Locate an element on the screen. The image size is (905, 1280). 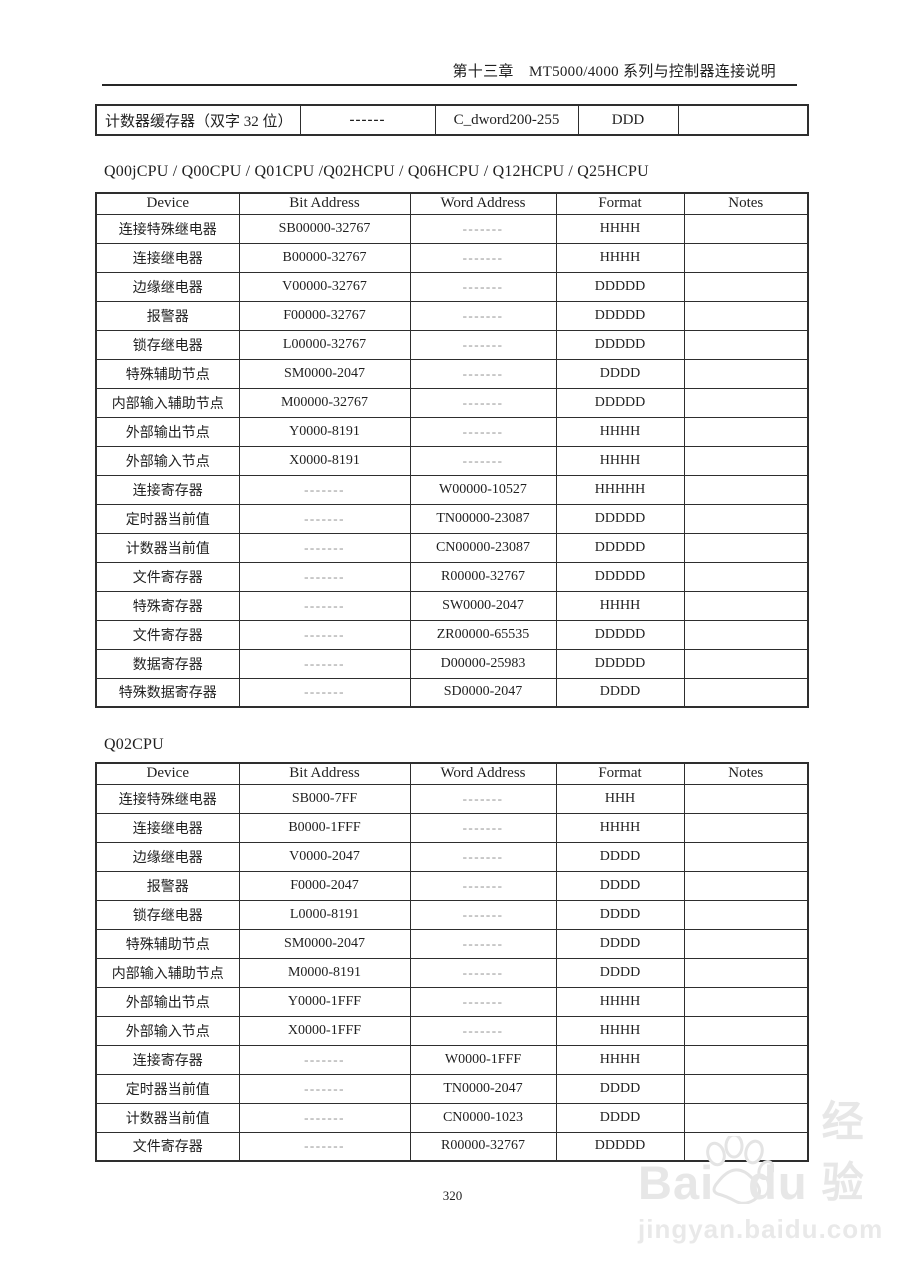
cell-word-address: TN0000-2047 is located at coordinates (483, 1088).